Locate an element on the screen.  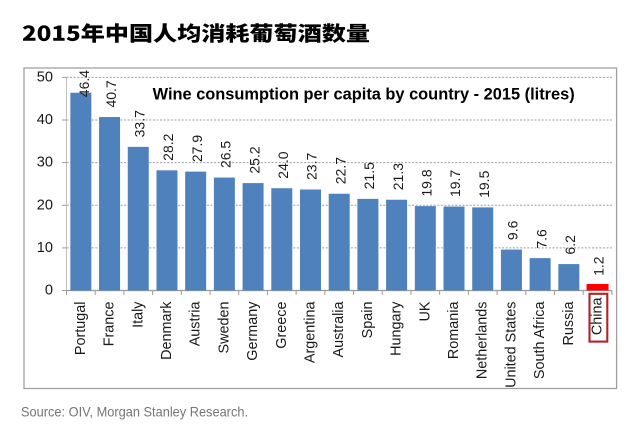
svg-text: Argentina is located at coordinates (310, 333).